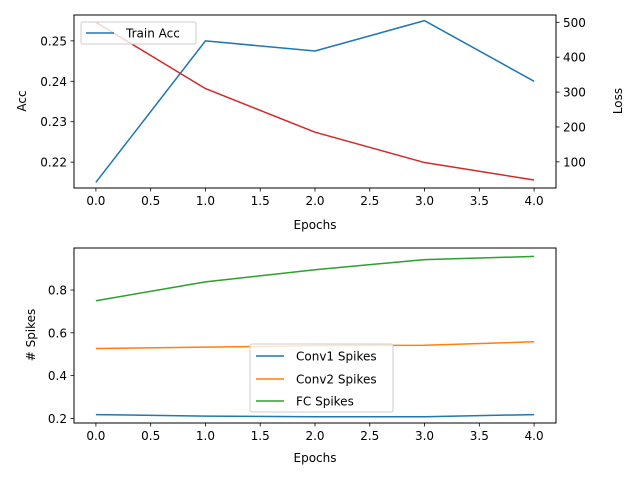  What do you see at coordinates (152, 34) in the screenshot?
I see `chart0-legend-label-train-acc: Train Acc` at bounding box center [152, 34].